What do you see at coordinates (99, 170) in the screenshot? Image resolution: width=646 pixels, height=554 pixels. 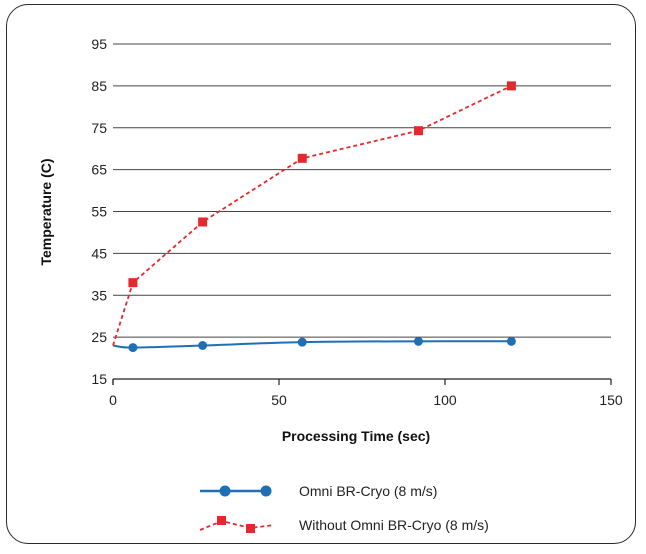 I see `y-tick-label: 65` at bounding box center [99, 170].